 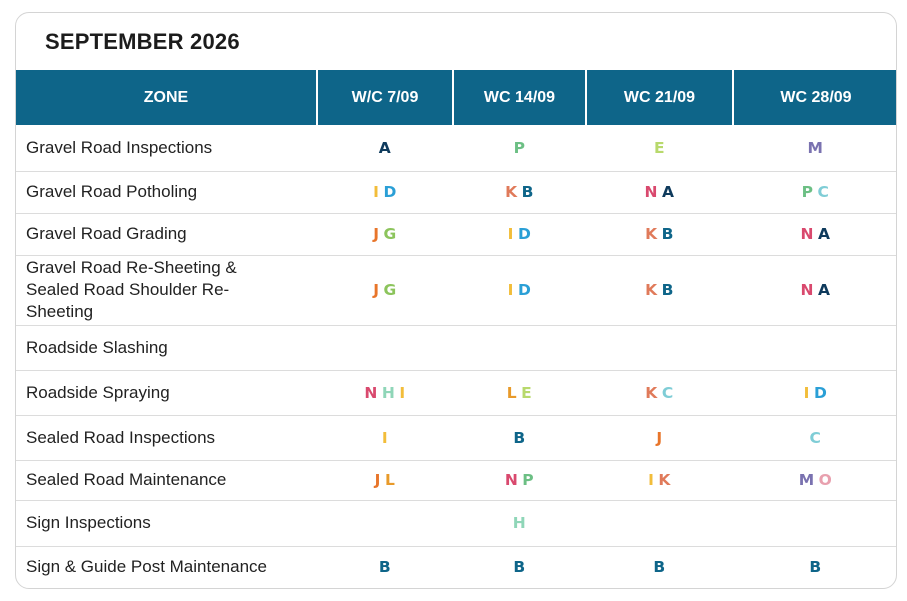 I want to click on zone-cell: Sign Inspections, so click(x=166, y=523).